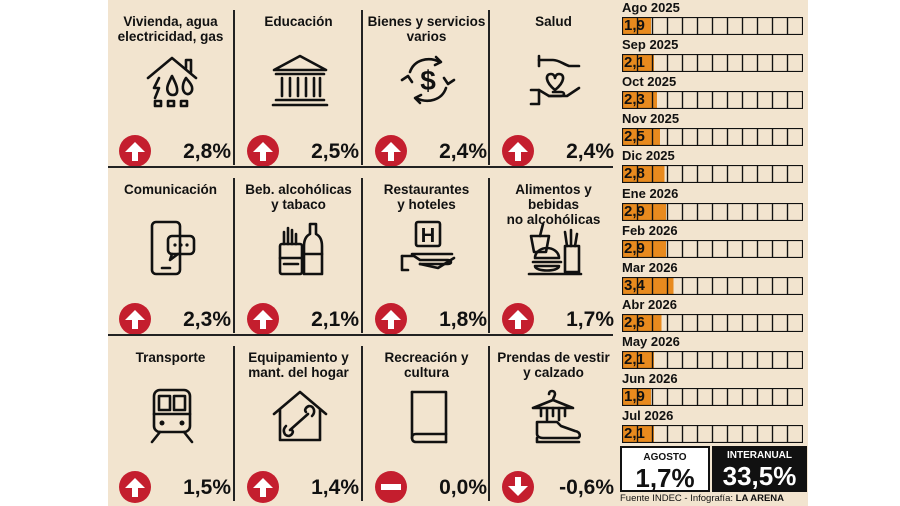 This screenshot has width=900, height=506. Describe the element at coordinates (650, 45) in the screenshot. I see `month-label: Sep 2025` at that location.